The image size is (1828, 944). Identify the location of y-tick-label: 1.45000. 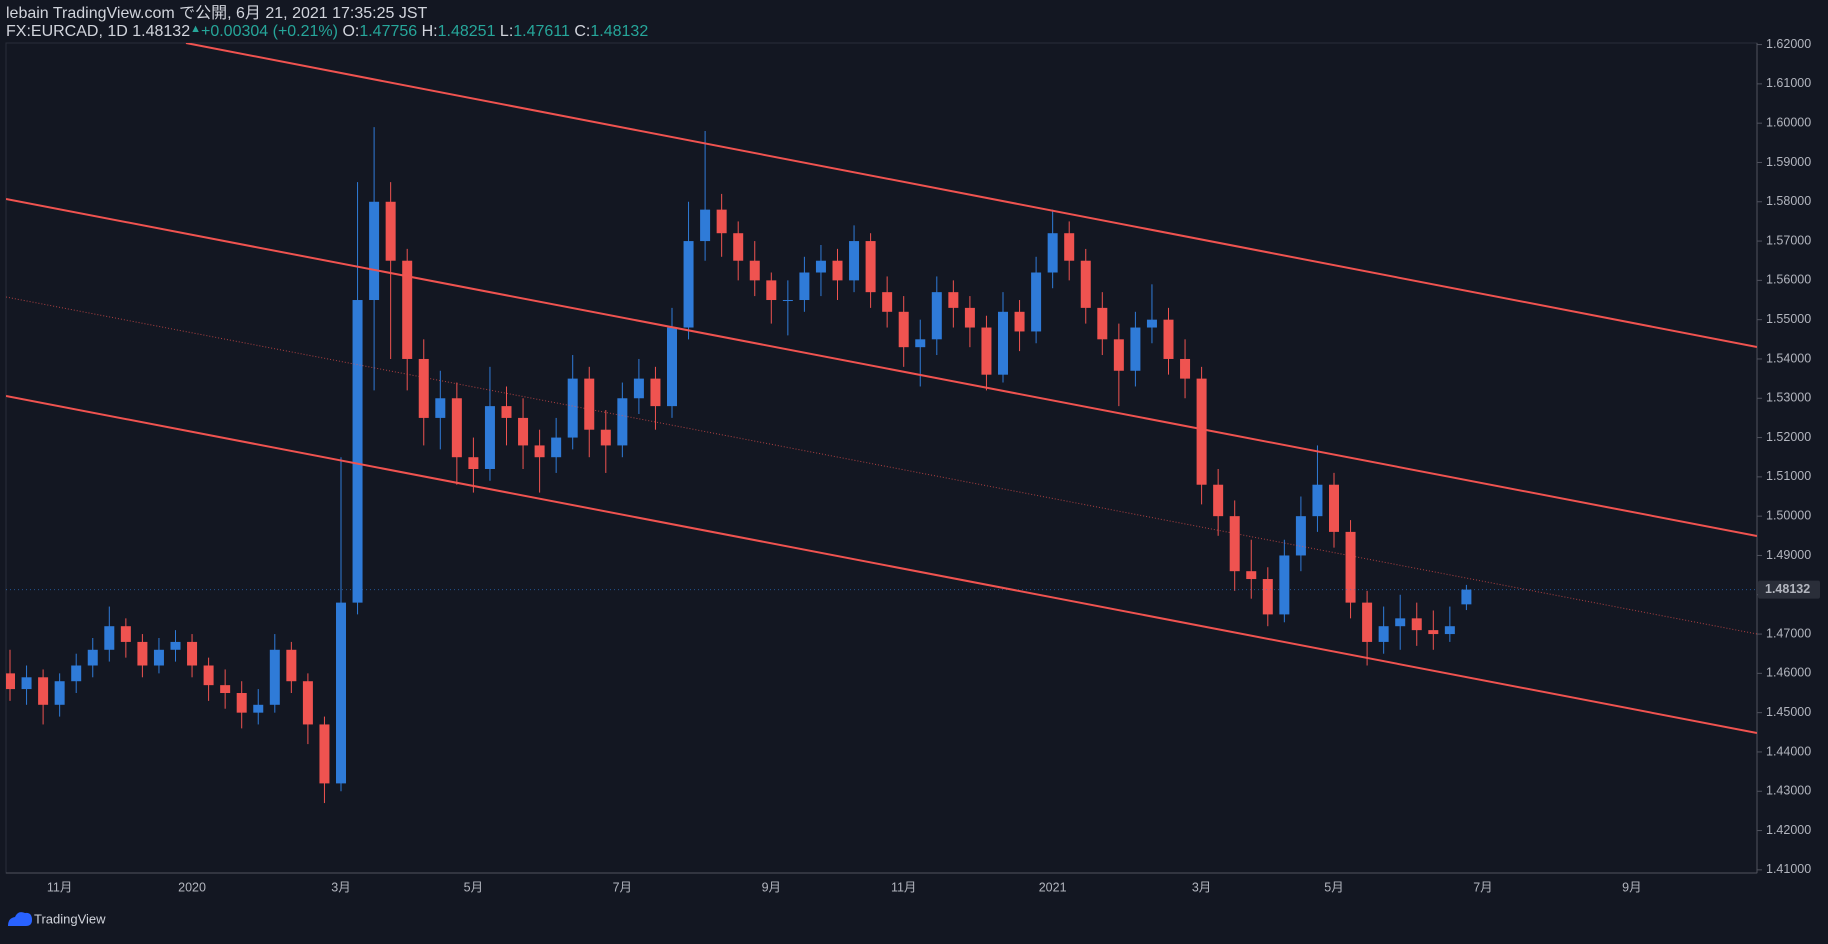
(1788, 712).